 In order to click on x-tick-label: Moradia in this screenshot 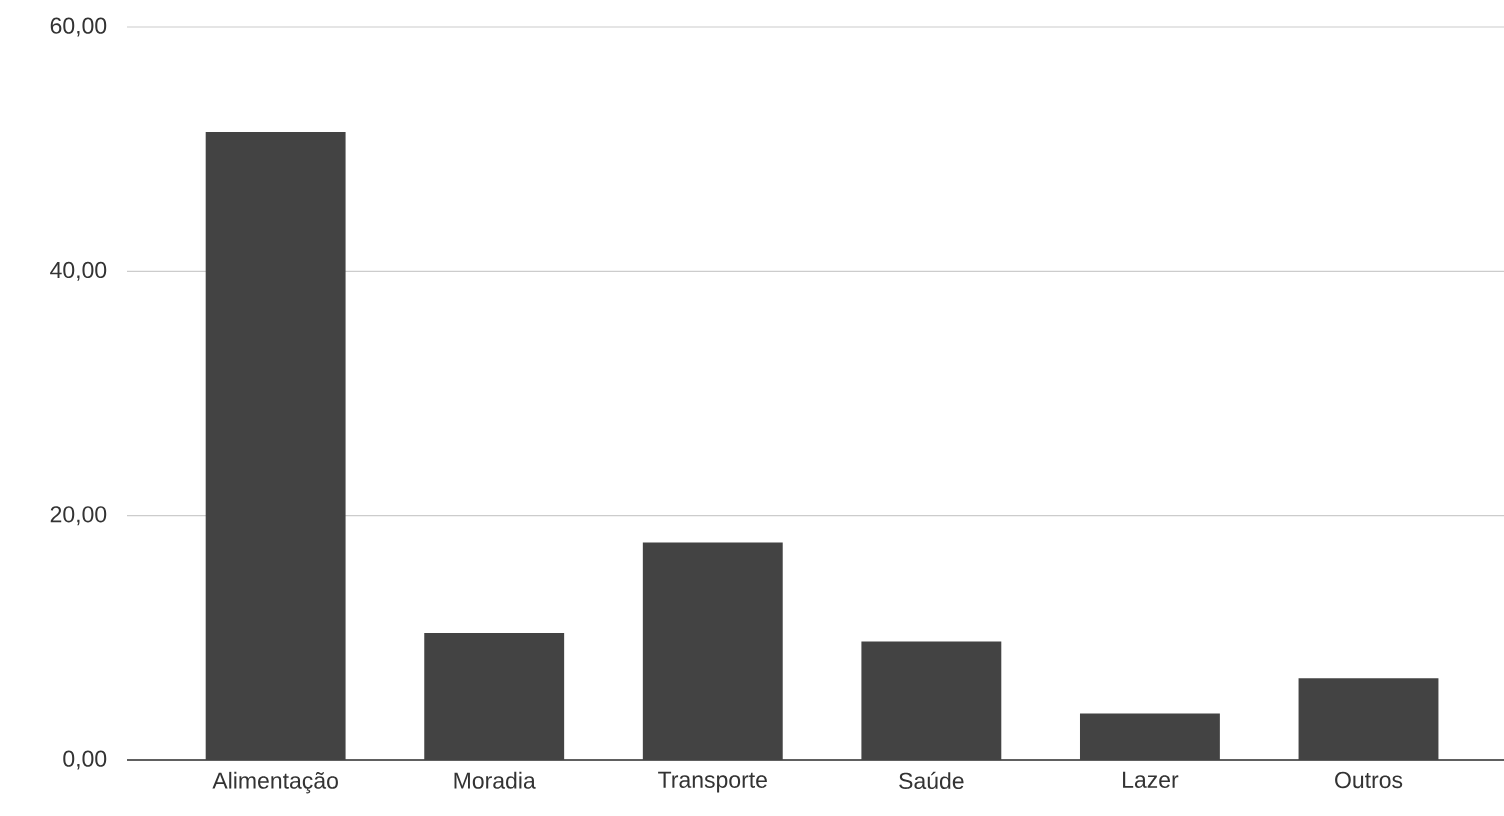, I will do `click(495, 780)`.